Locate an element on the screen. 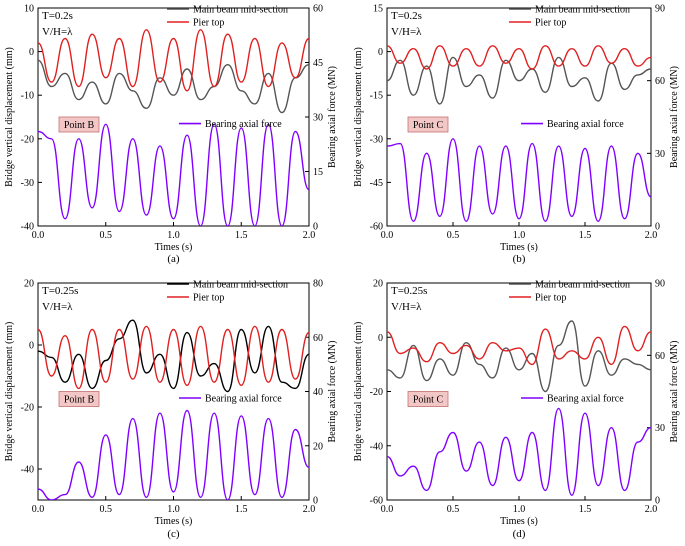  panel-caption: (c) is located at coordinates (173, 534).